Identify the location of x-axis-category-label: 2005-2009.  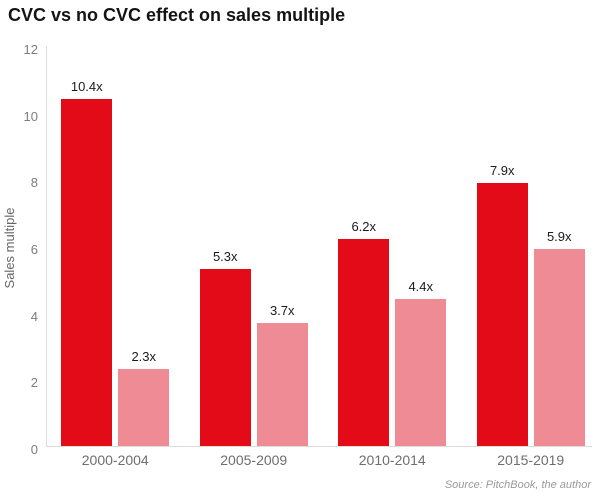
(254, 460).